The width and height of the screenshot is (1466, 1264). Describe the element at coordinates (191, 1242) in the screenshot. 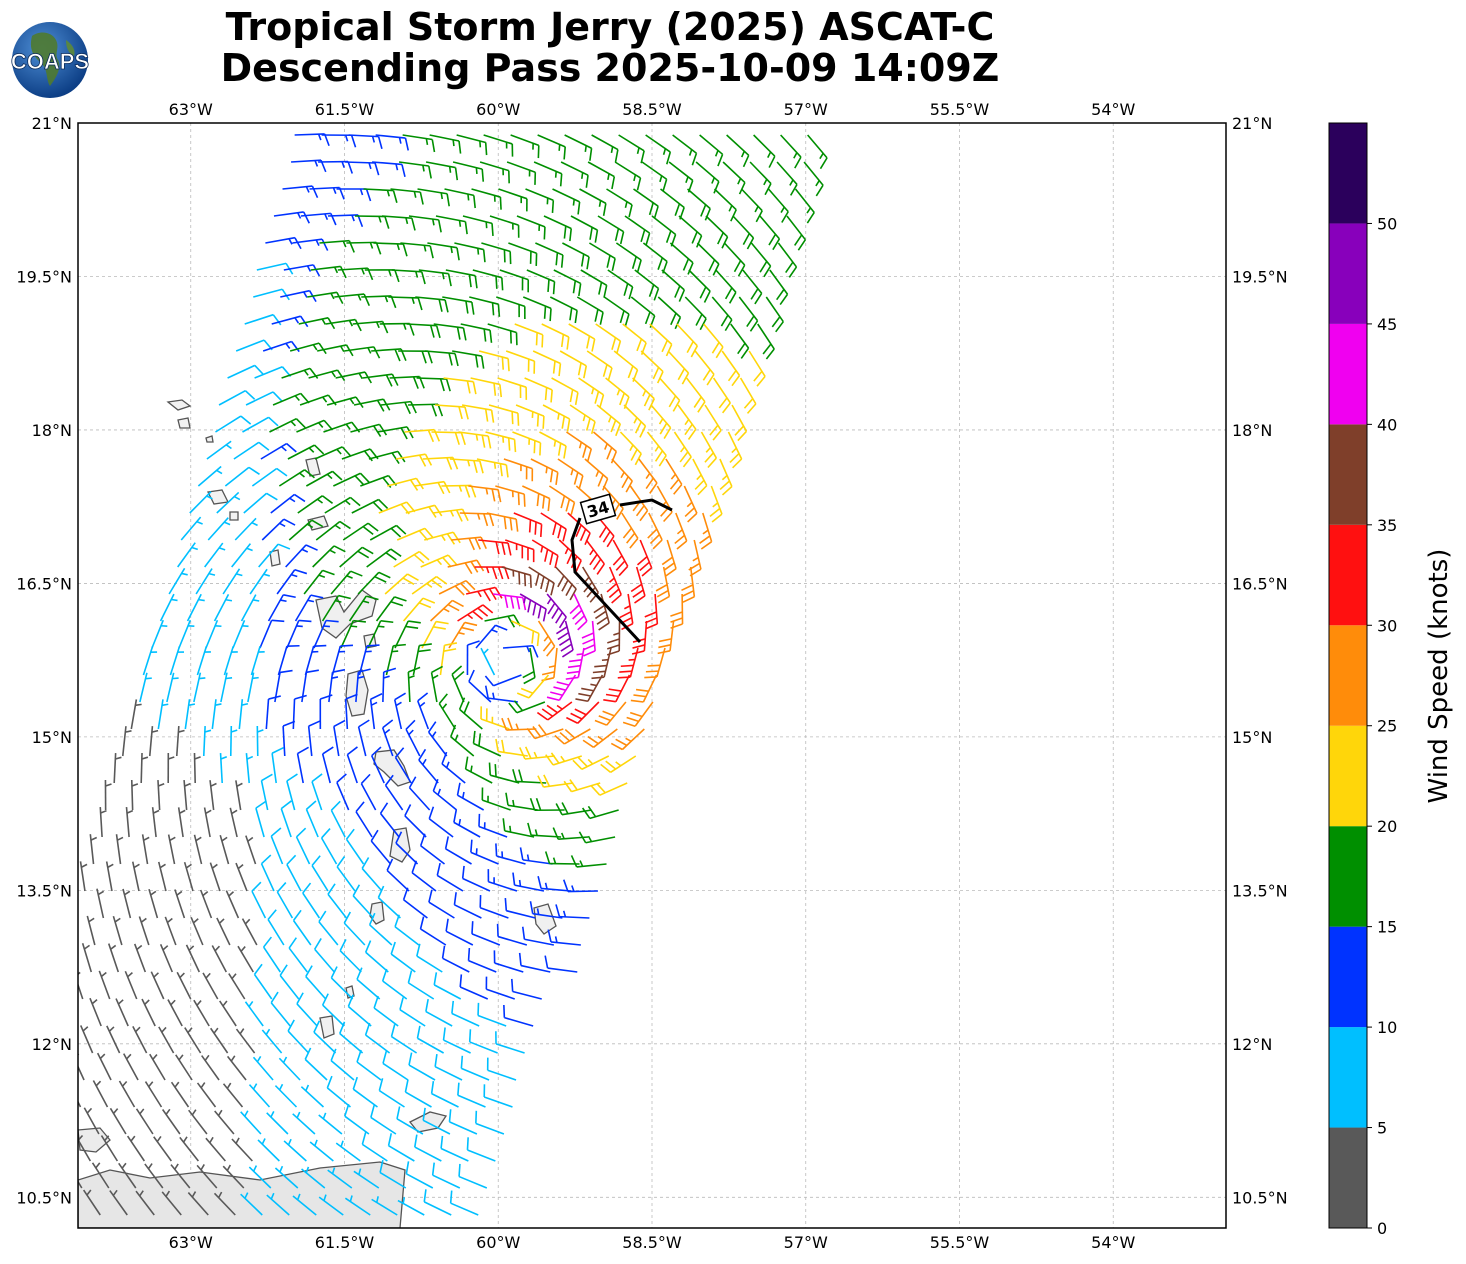

I see `lon-tick-bottom: 63°W` at that location.